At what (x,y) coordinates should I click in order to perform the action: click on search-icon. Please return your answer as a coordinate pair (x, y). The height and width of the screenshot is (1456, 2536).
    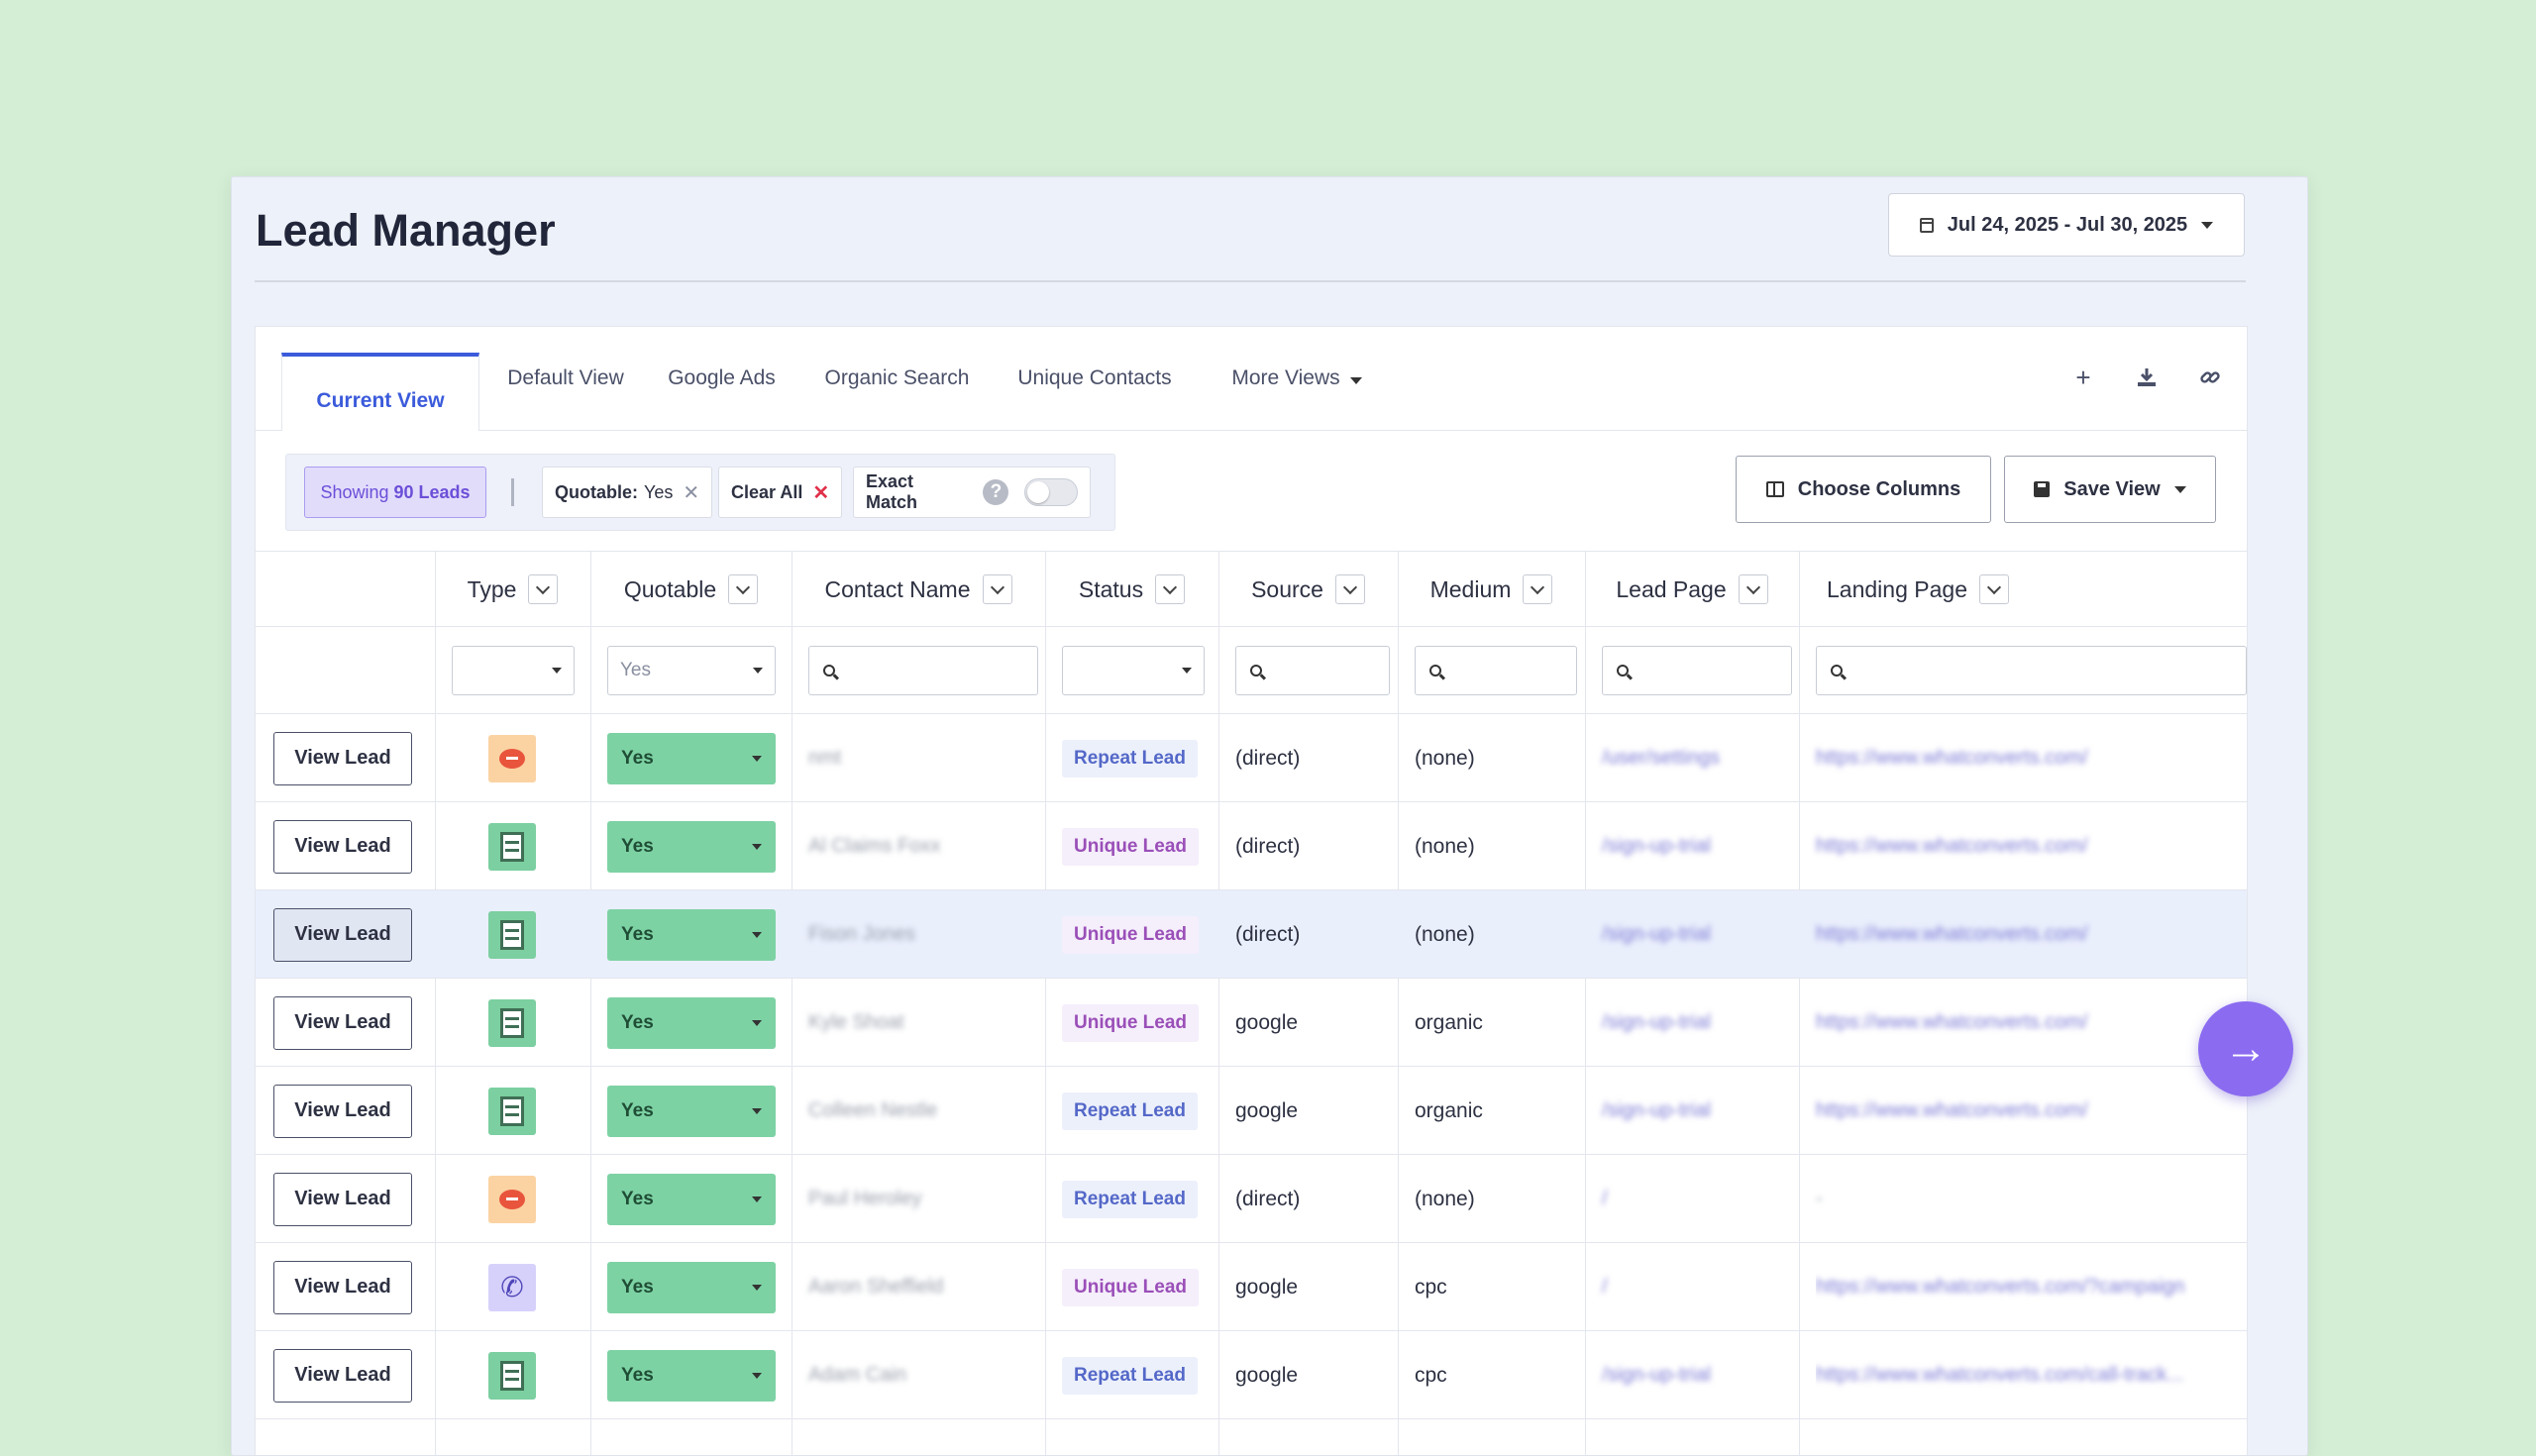
    Looking at the image, I should click on (1435, 670).